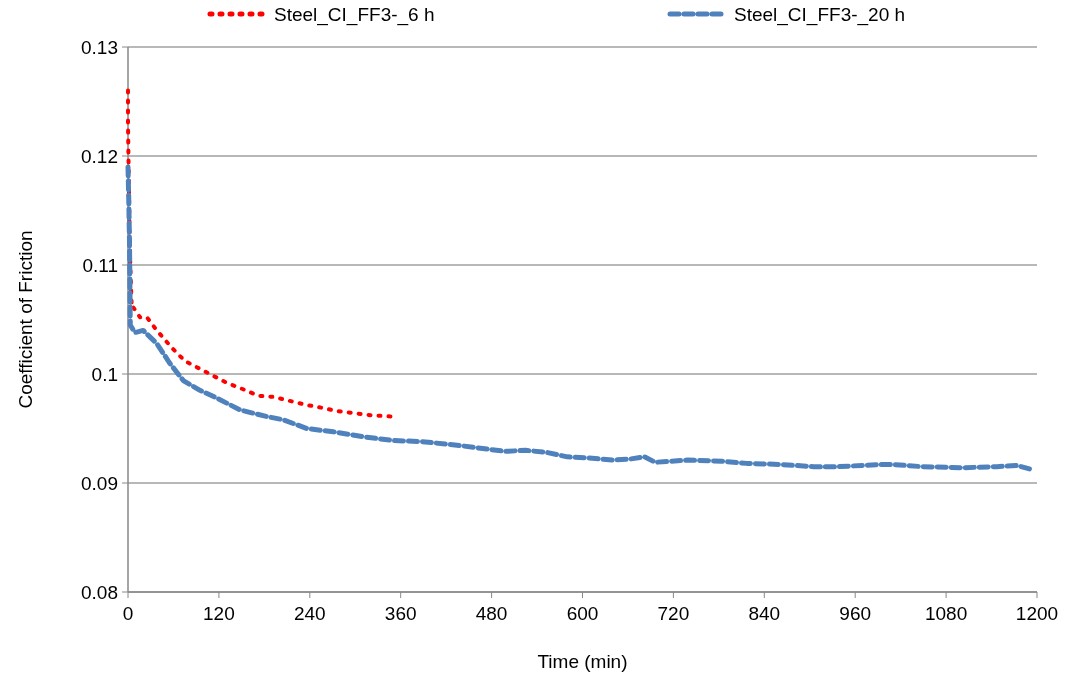 The image size is (1077, 678). Describe the element at coordinates (104, 374) in the screenshot. I see `y-tick-label: 0.1` at that location.